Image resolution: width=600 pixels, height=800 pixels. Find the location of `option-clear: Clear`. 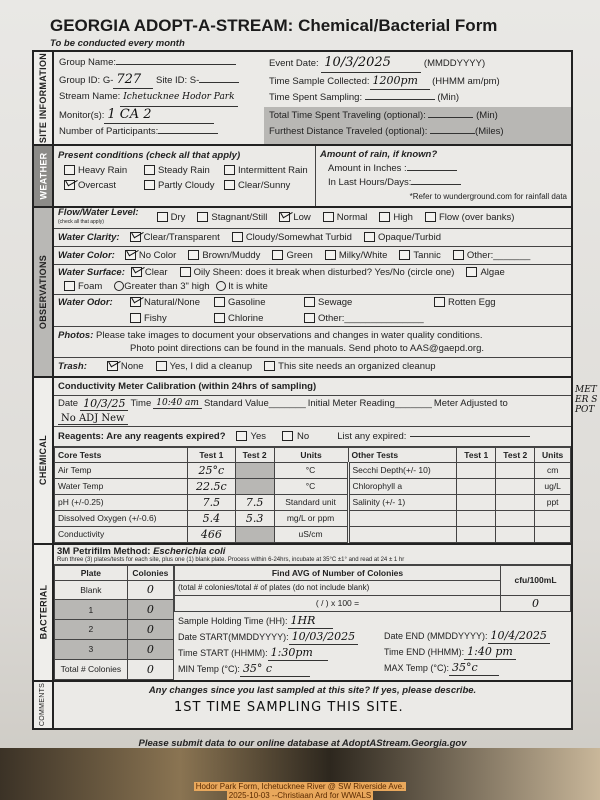

option-clear: Clear is located at coordinates (146, 272).